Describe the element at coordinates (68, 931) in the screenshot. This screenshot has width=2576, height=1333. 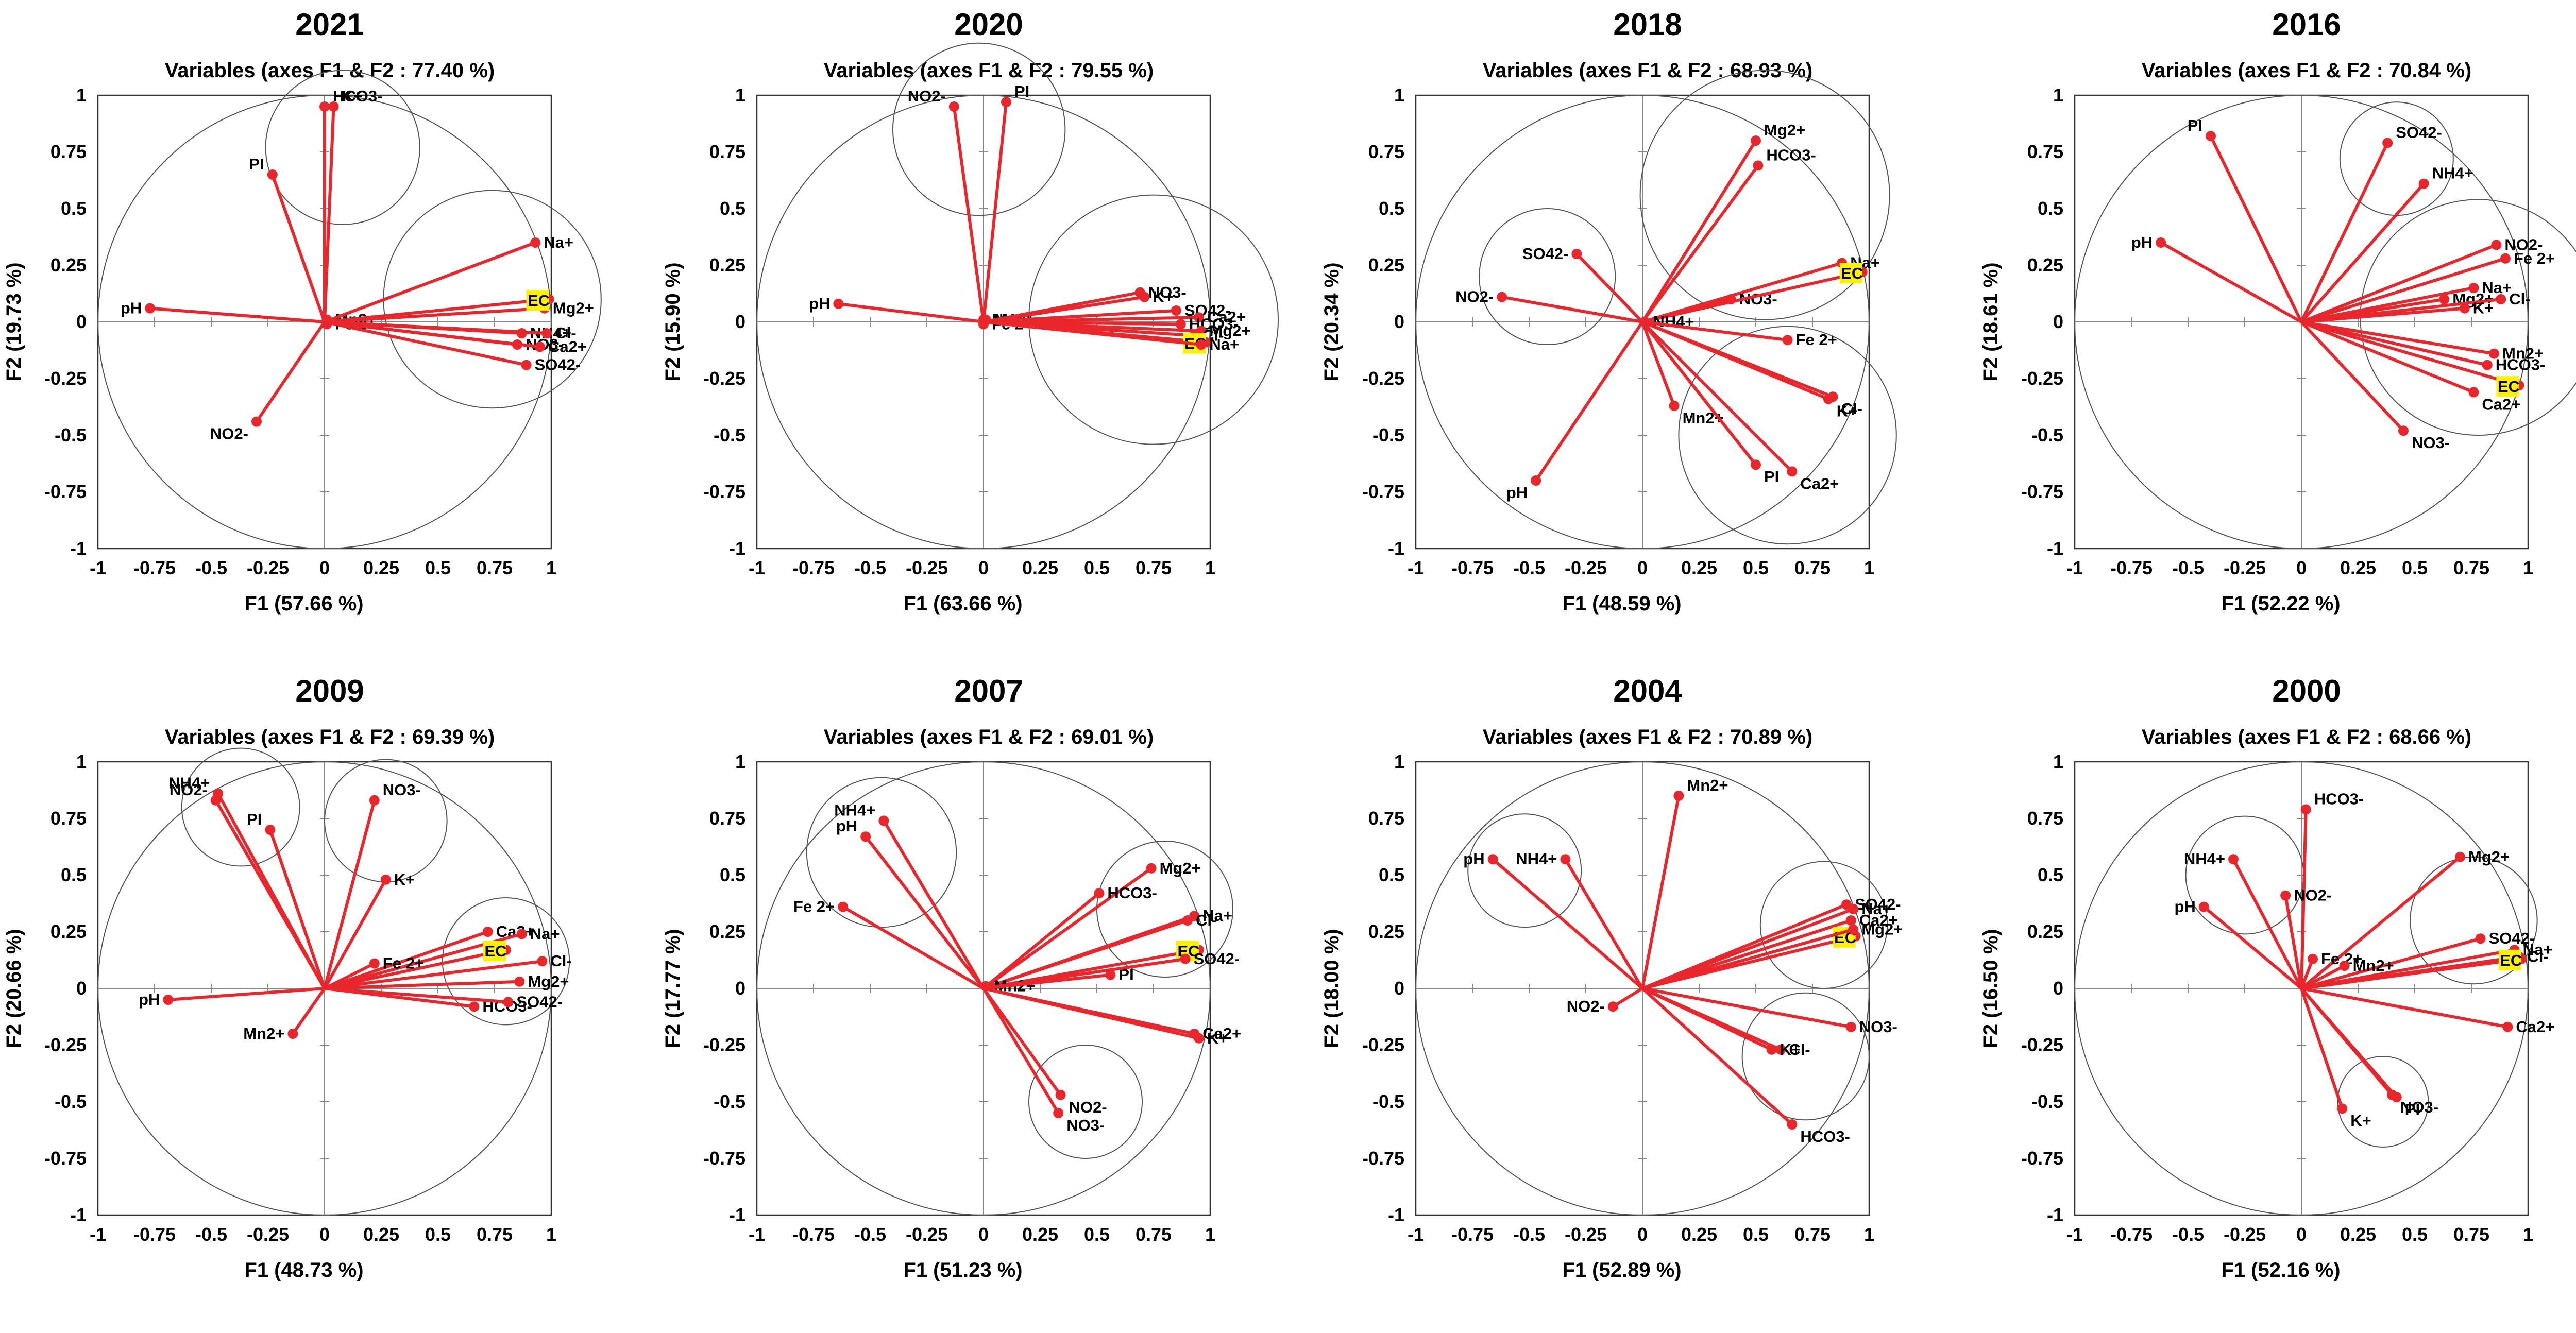
I see `y-tick-label: 0.25` at that location.